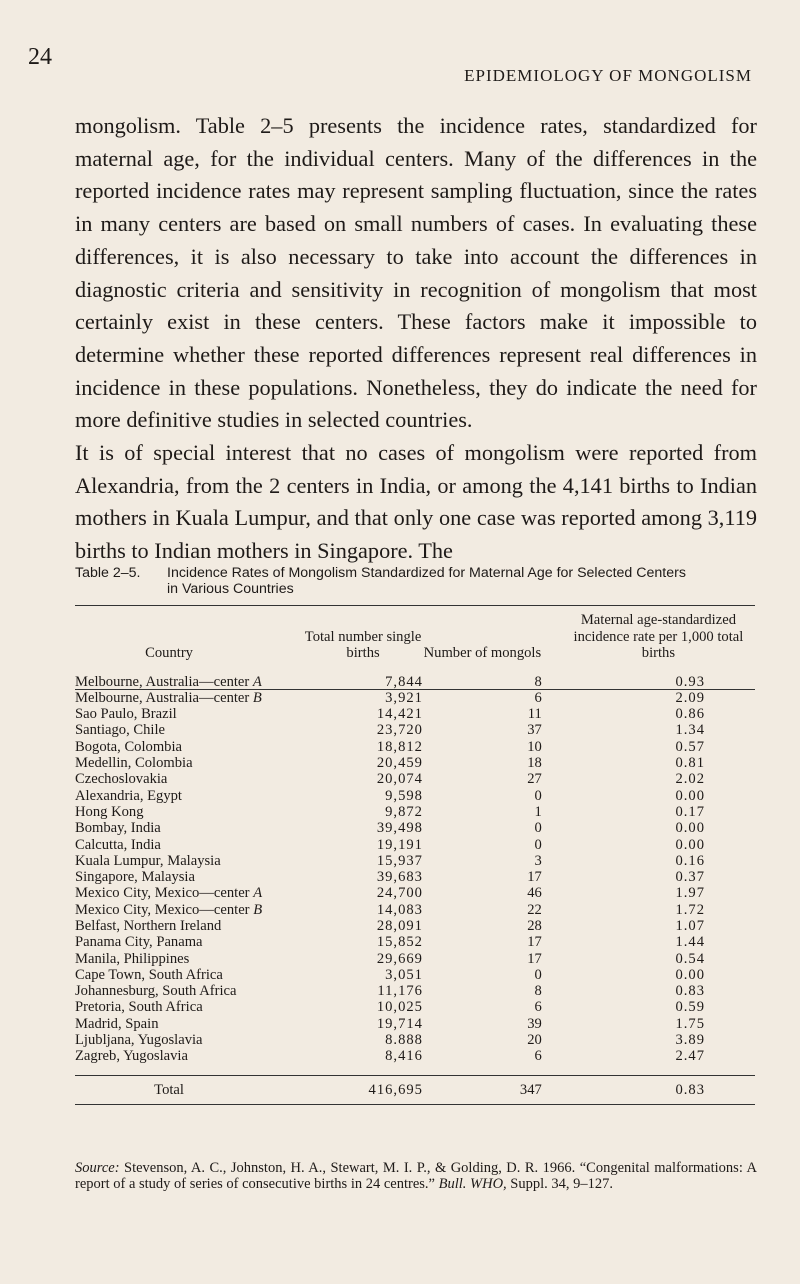 This screenshot has width=800, height=1284. Describe the element at coordinates (399, 763) in the screenshot. I see `births-cell: 20,459` at that location.